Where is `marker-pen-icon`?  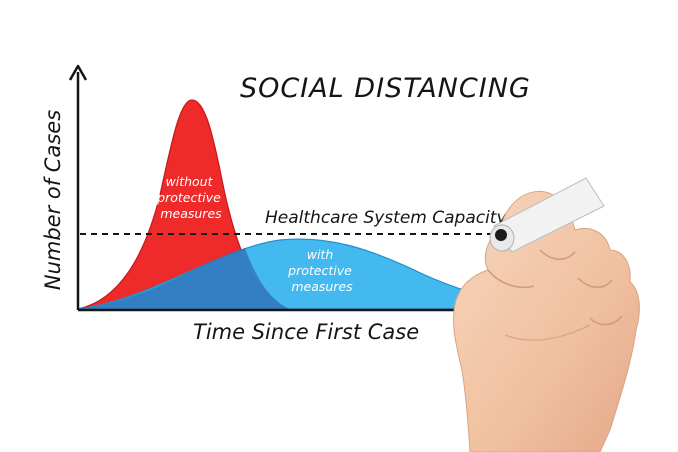
marker-pen-icon is located at coordinates (547, 215).